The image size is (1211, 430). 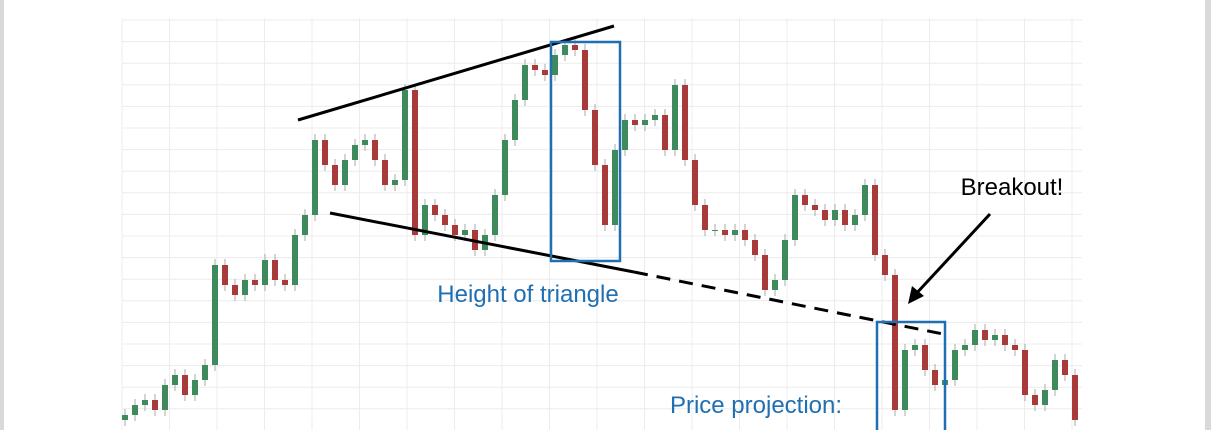 I want to click on height-label: Height of triangle, so click(x=527, y=294).